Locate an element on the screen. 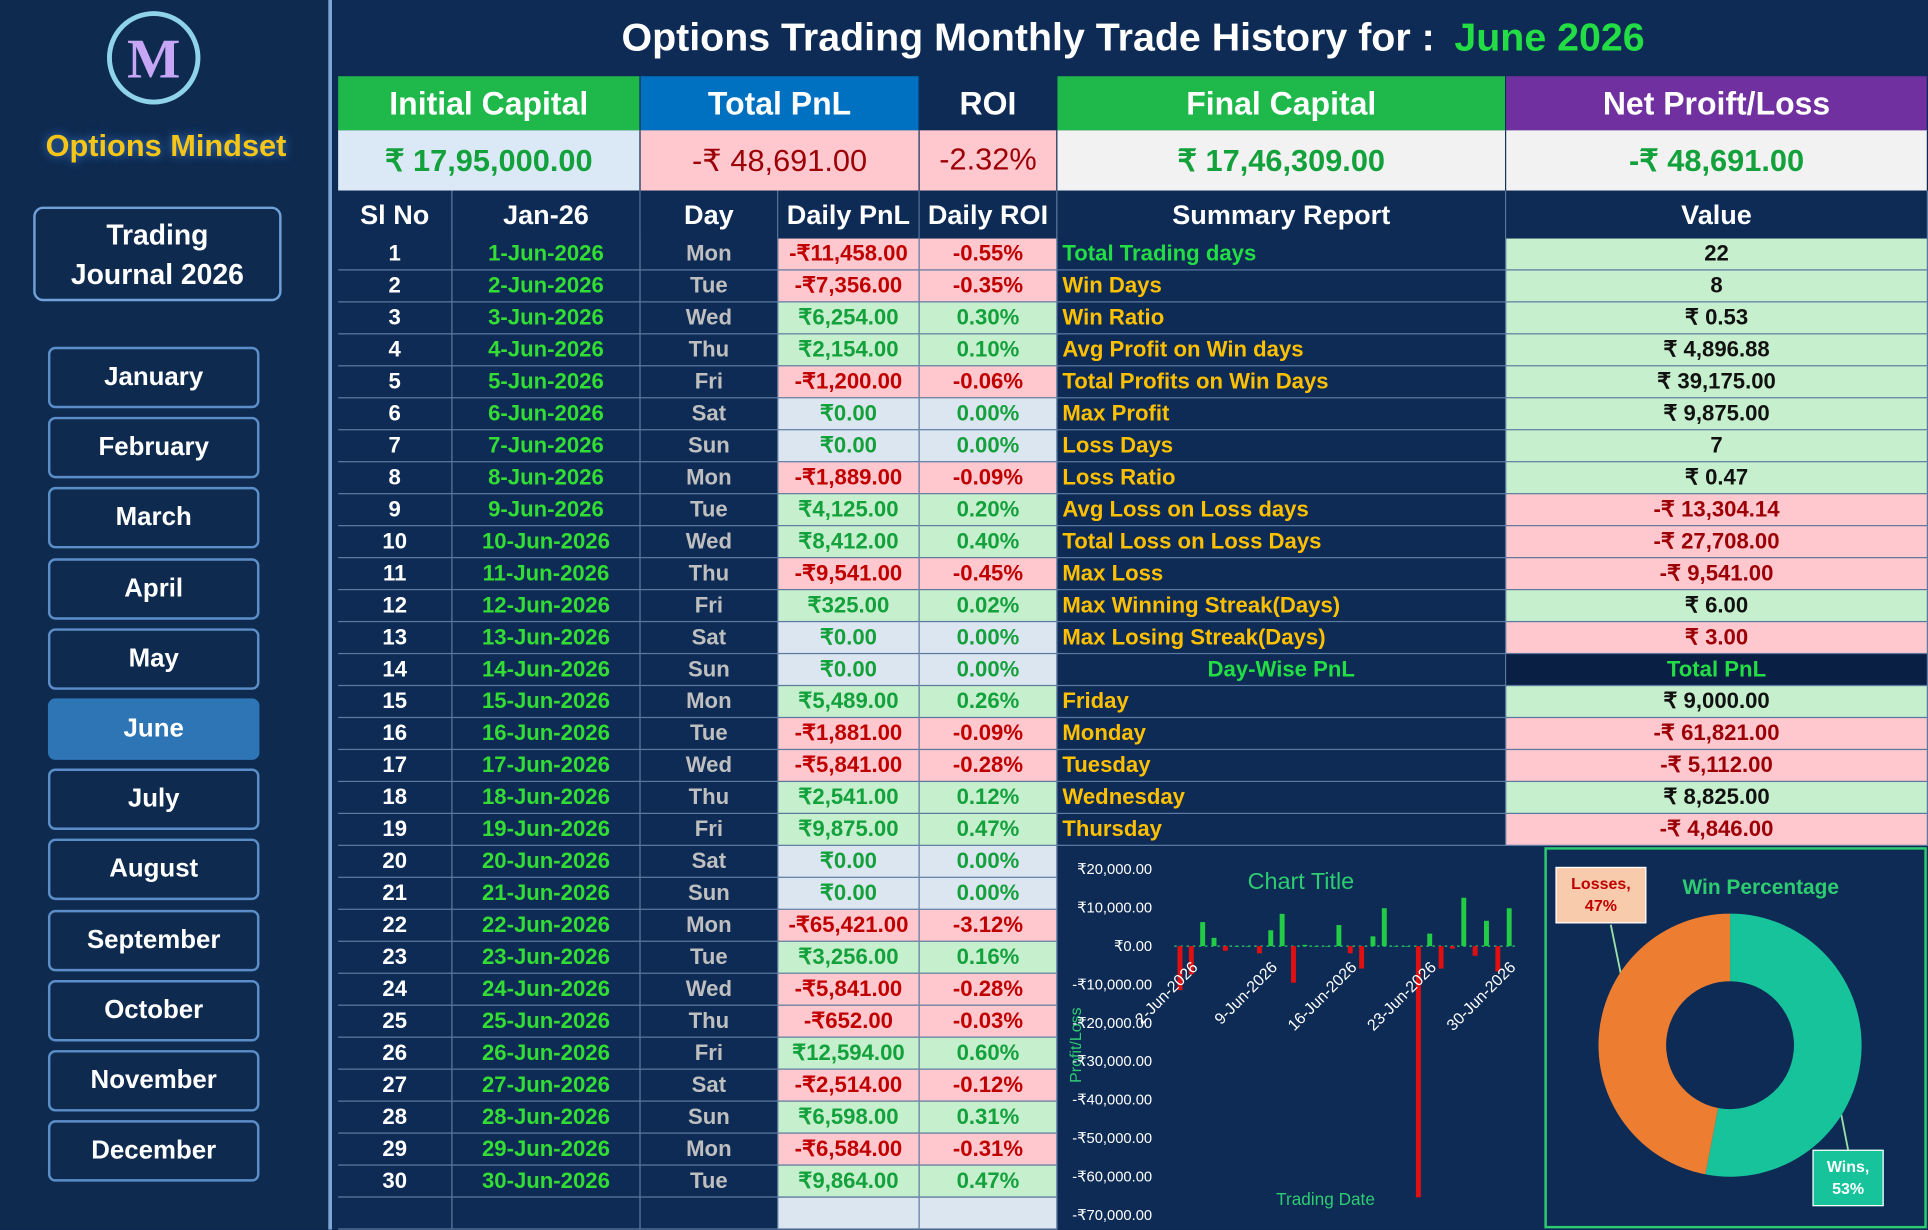 This screenshot has width=1928, height=1230. brand: Options Mindset is located at coordinates (166, 145).